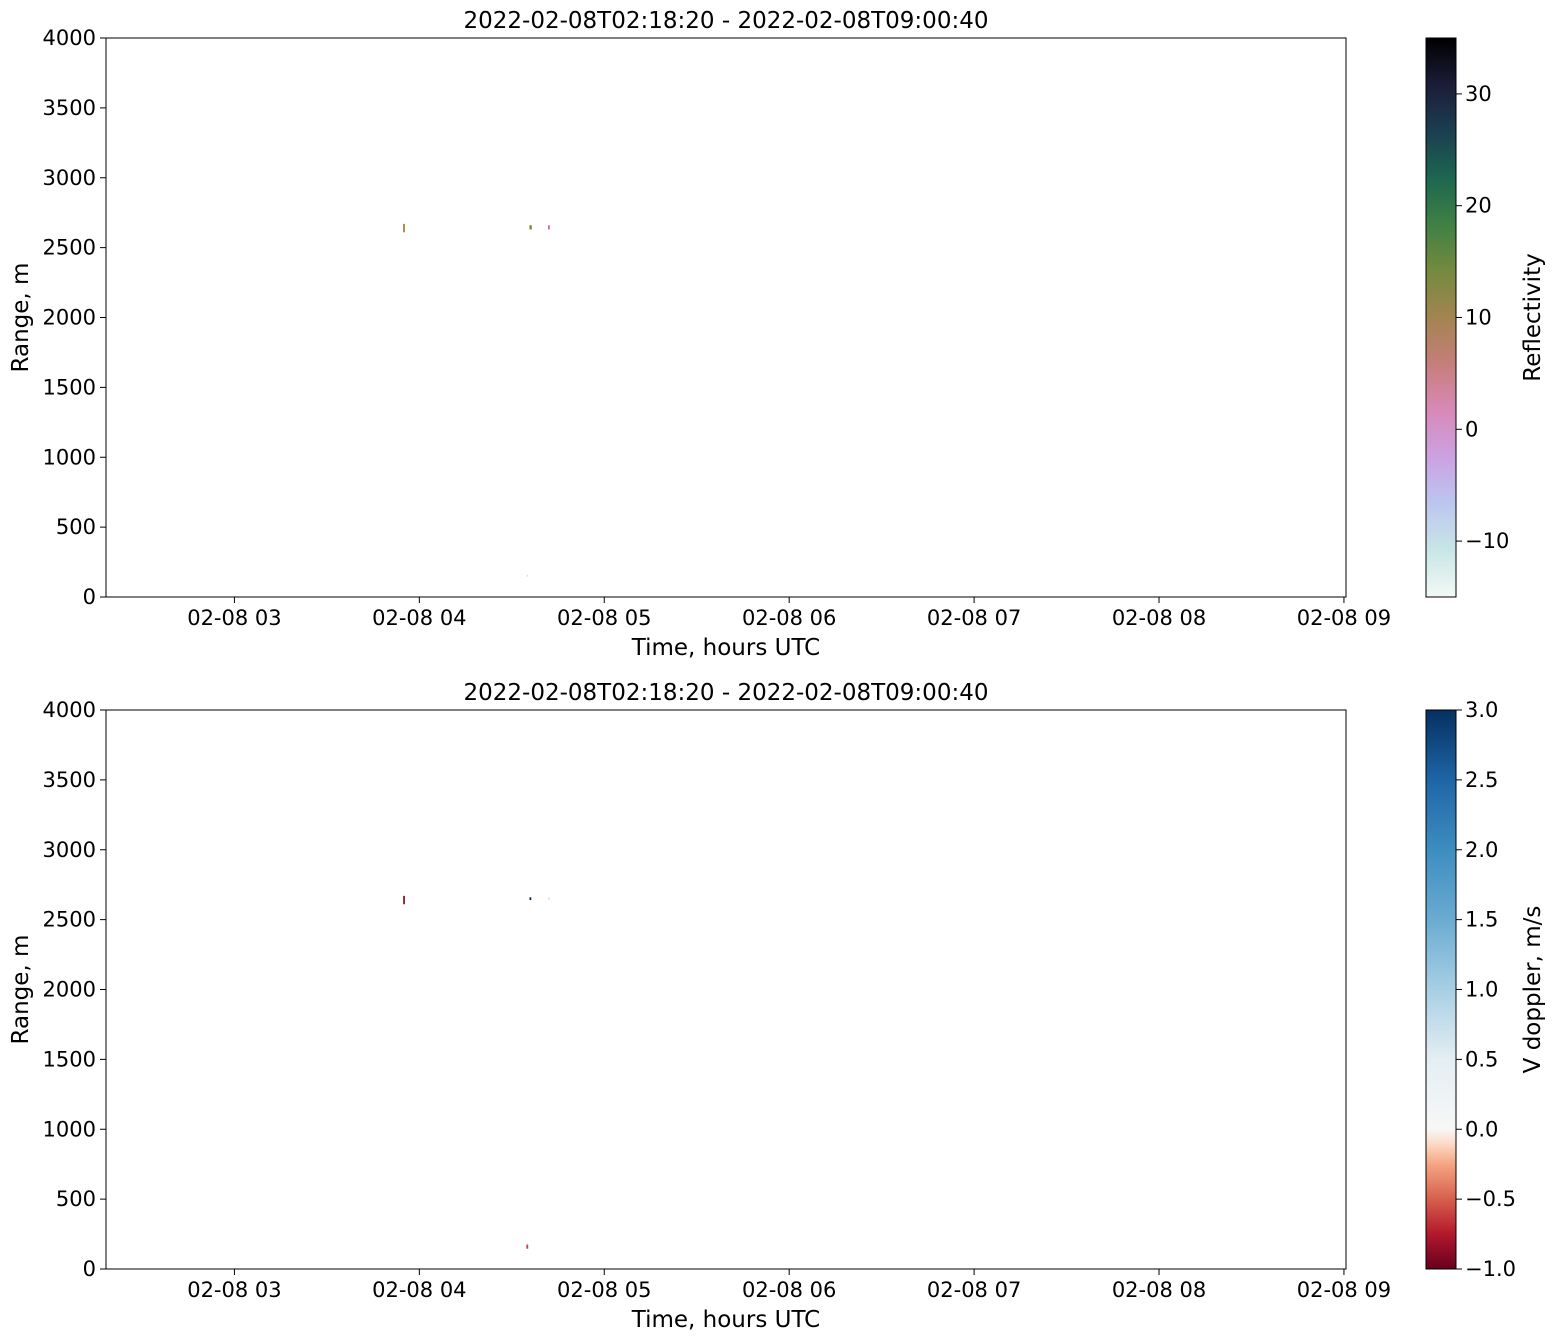 Image resolution: width=1559 pixels, height=1341 pixels. What do you see at coordinates (1481, 1059) in the screenshot?
I see `colorbar-tick-label: 0.5` at bounding box center [1481, 1059].